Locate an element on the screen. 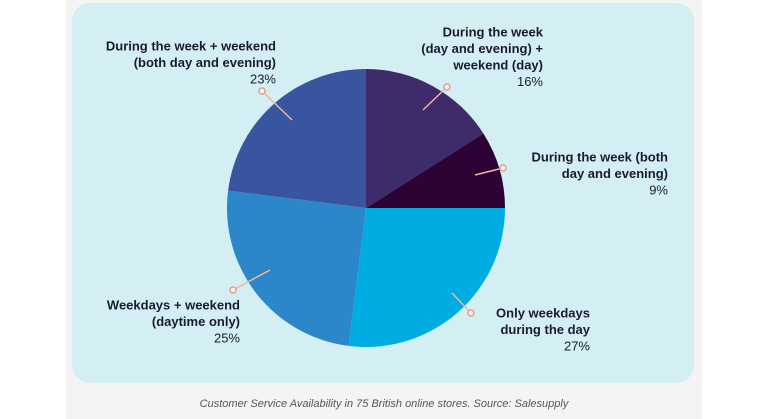  value-label: 25% is located at coordinates (227, 337).